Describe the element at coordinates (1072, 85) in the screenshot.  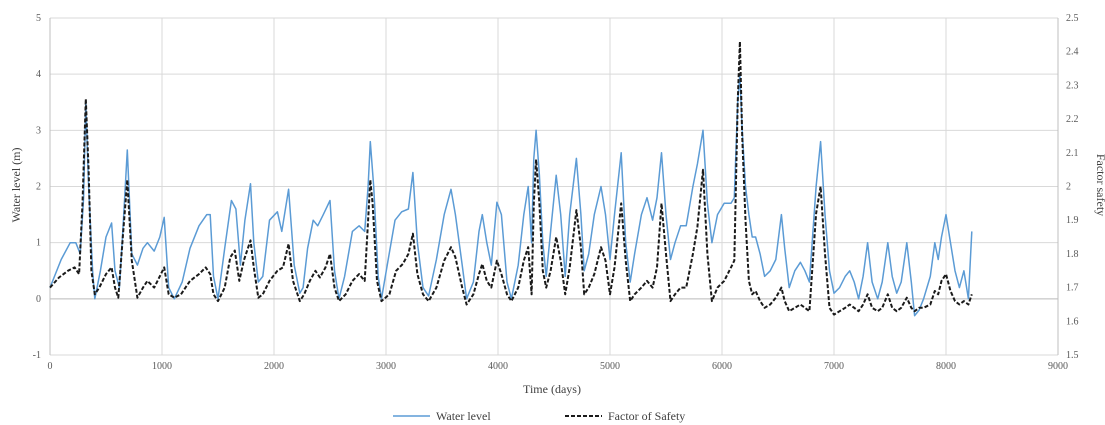
I see `y2-tick-label: 2.3` at that location.